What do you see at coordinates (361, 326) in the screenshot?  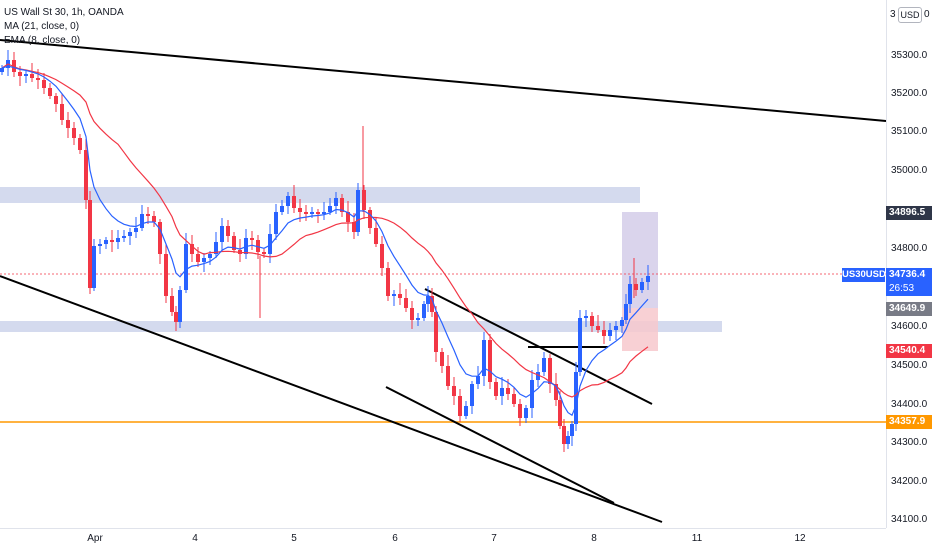 I see `support-zone` at bounding box center [361, 326].